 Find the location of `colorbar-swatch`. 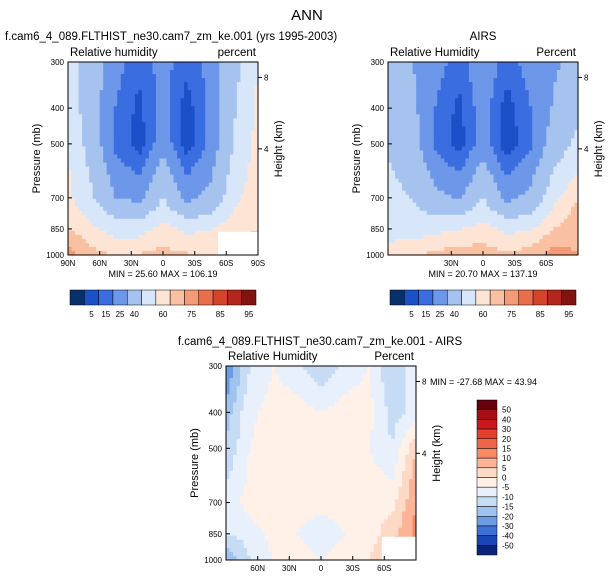

colorbar-swatch is located at coordinates (149, 297).